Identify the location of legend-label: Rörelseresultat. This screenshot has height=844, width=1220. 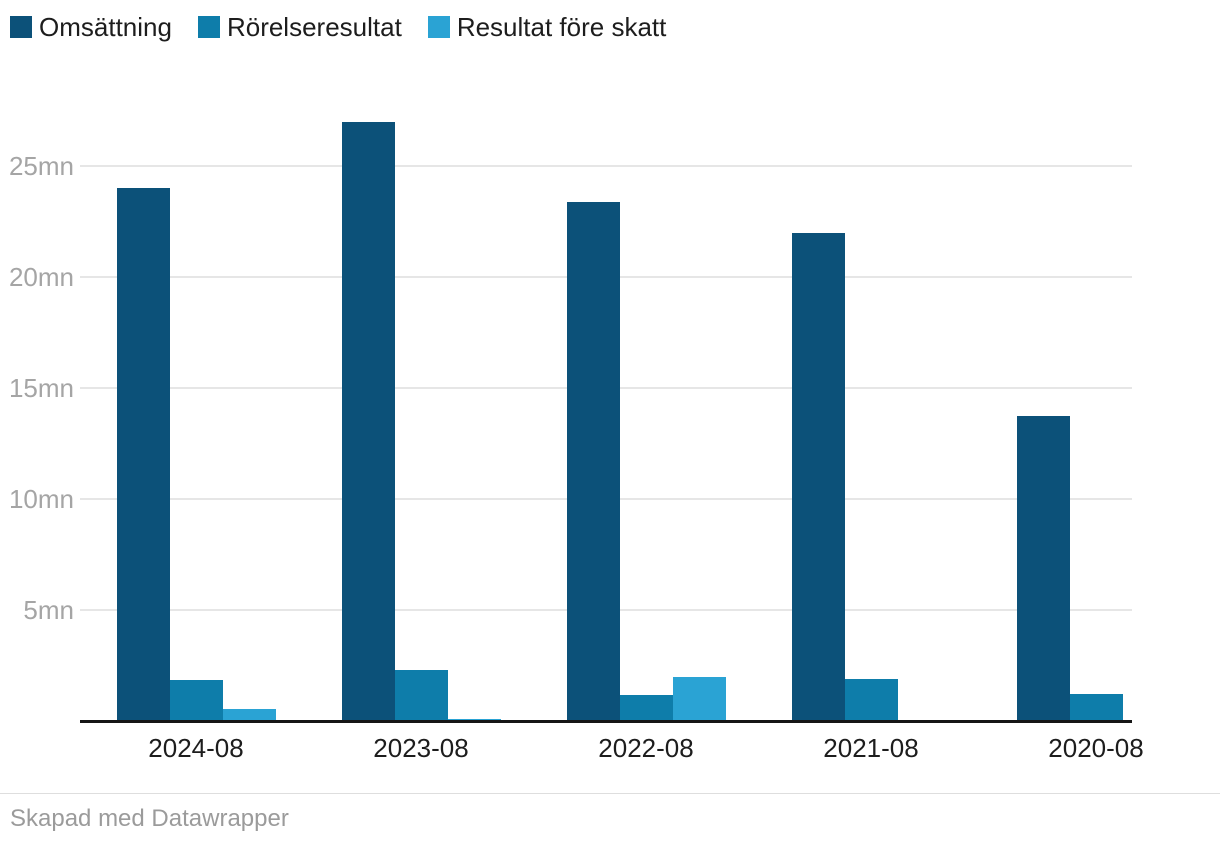
(314, 27).